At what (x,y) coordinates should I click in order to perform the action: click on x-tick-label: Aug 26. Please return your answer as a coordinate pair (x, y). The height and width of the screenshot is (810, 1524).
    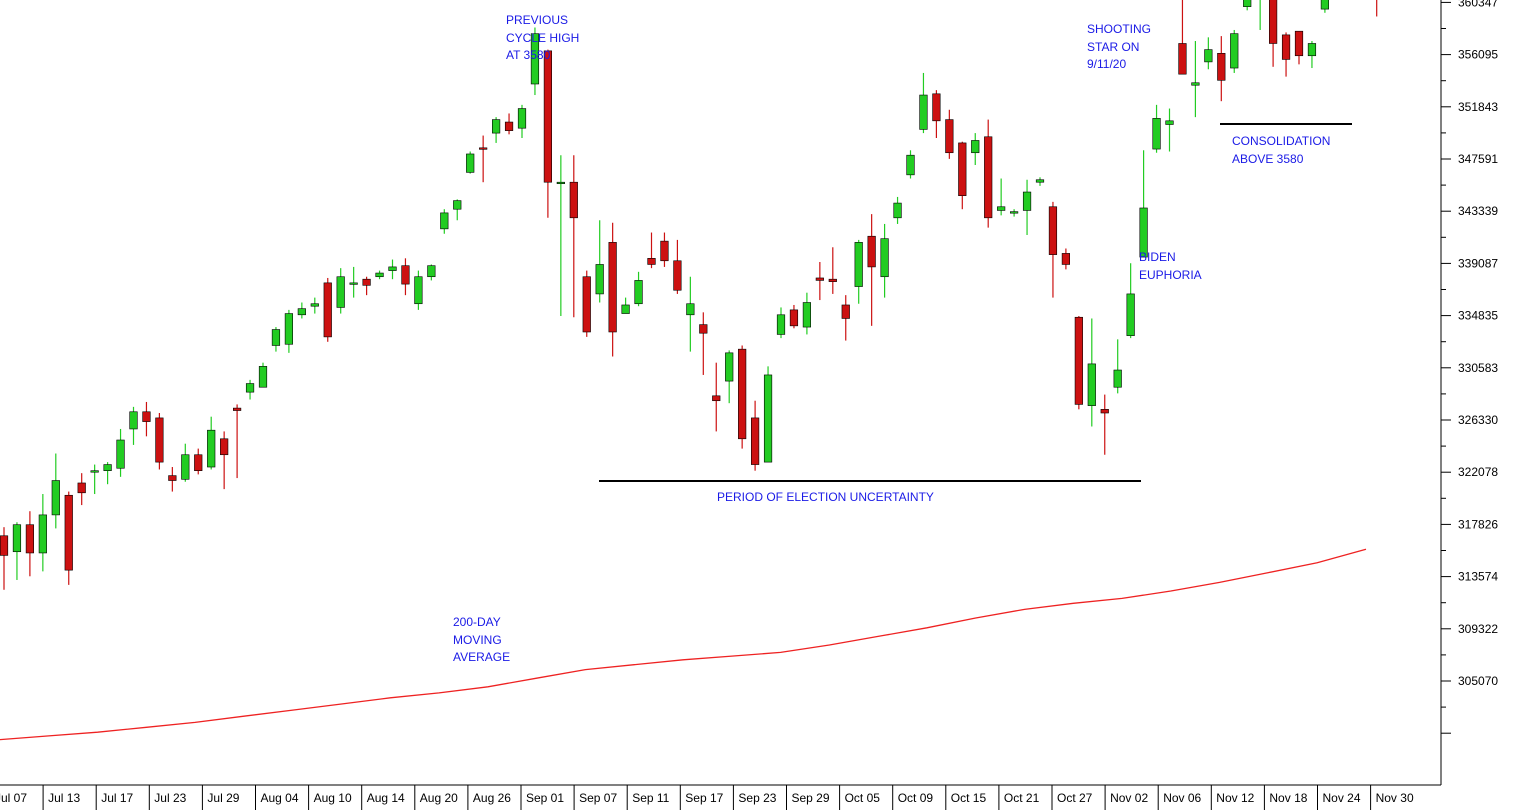
    Looking at the image, I should click on (492, 798).